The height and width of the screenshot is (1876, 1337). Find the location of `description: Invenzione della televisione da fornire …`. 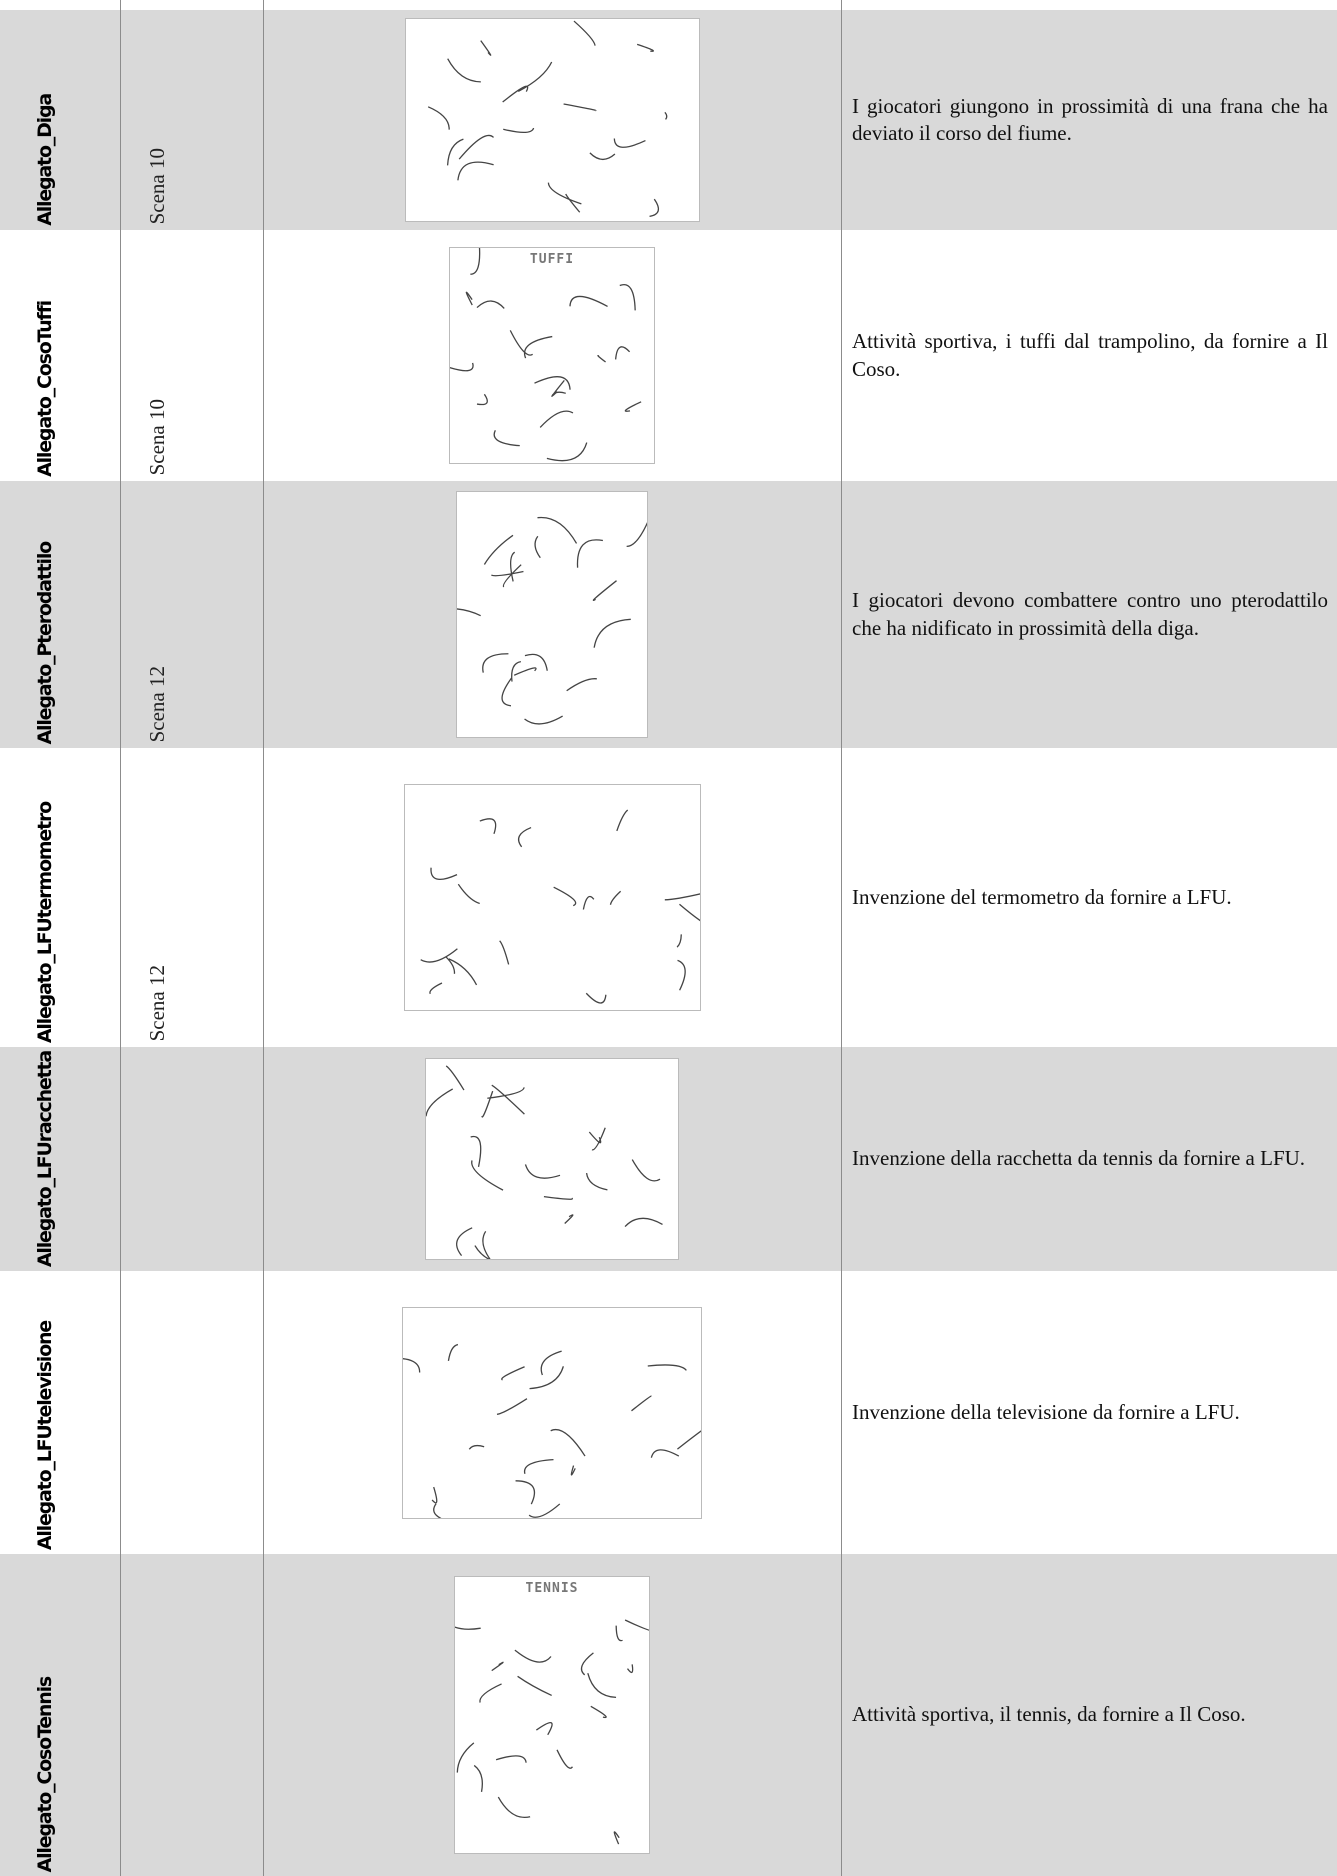

description: Invenzione della televisione da fornire … is located at coordinates (1046, 1411).